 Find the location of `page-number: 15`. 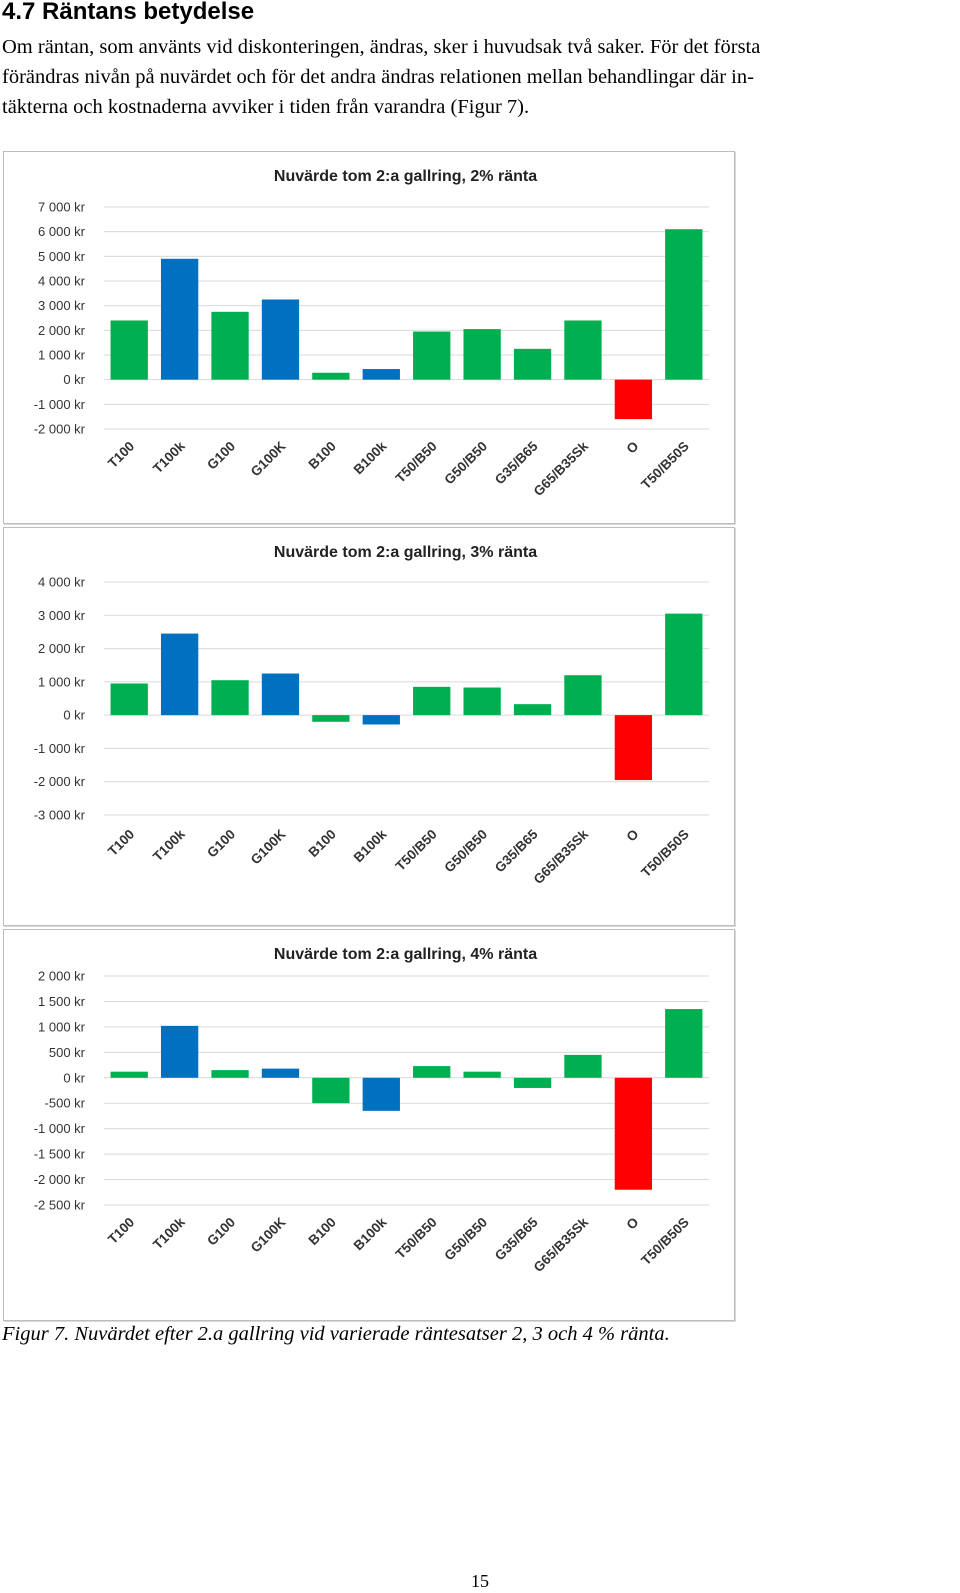

page-number: 15 is located at coordinates (480, 1581).